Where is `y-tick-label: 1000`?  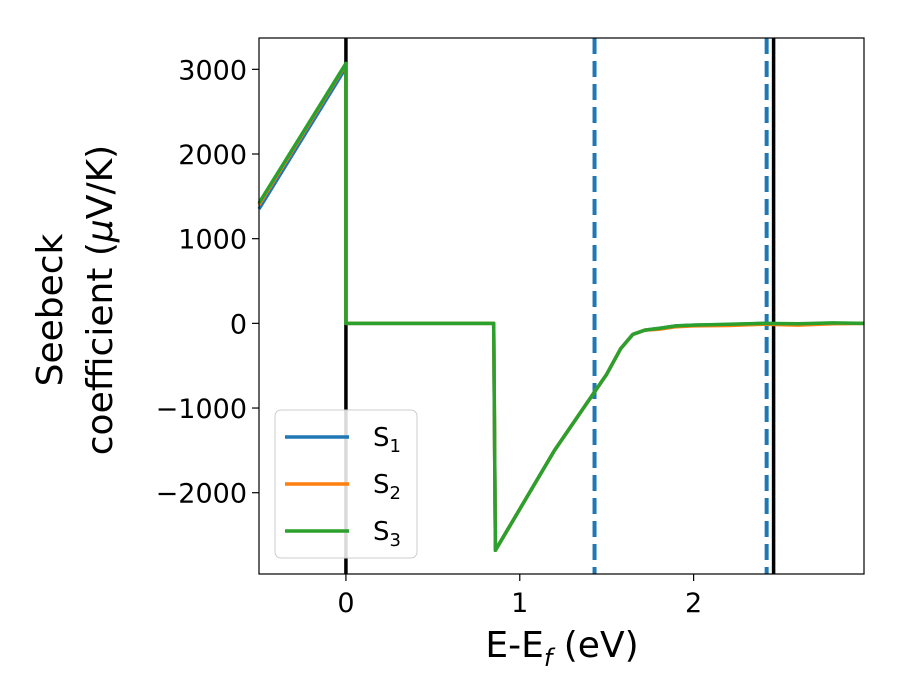 y-tick-label: 1000 is located at coordinates (212, 240).